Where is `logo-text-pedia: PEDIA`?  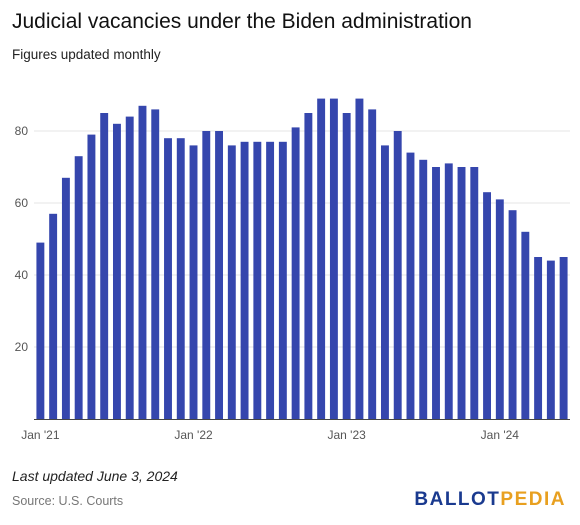
logo-text-pedia: PEDIA is located at coordinates (533, 499).